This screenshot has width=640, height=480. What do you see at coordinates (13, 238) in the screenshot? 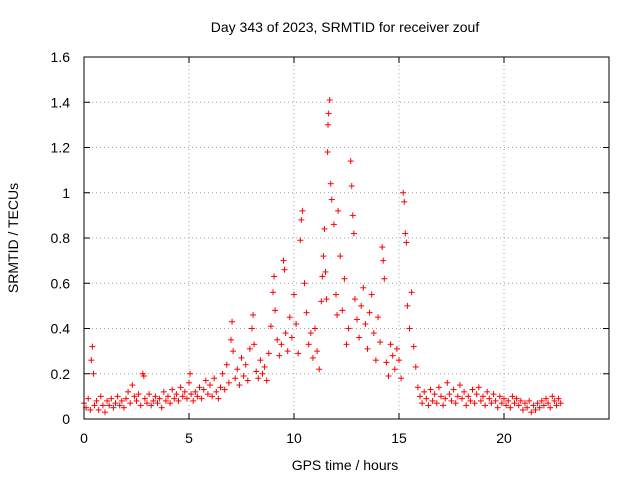
I see `y-axis-label: SRMTID / TECUs` at bounding box center [13, 238].